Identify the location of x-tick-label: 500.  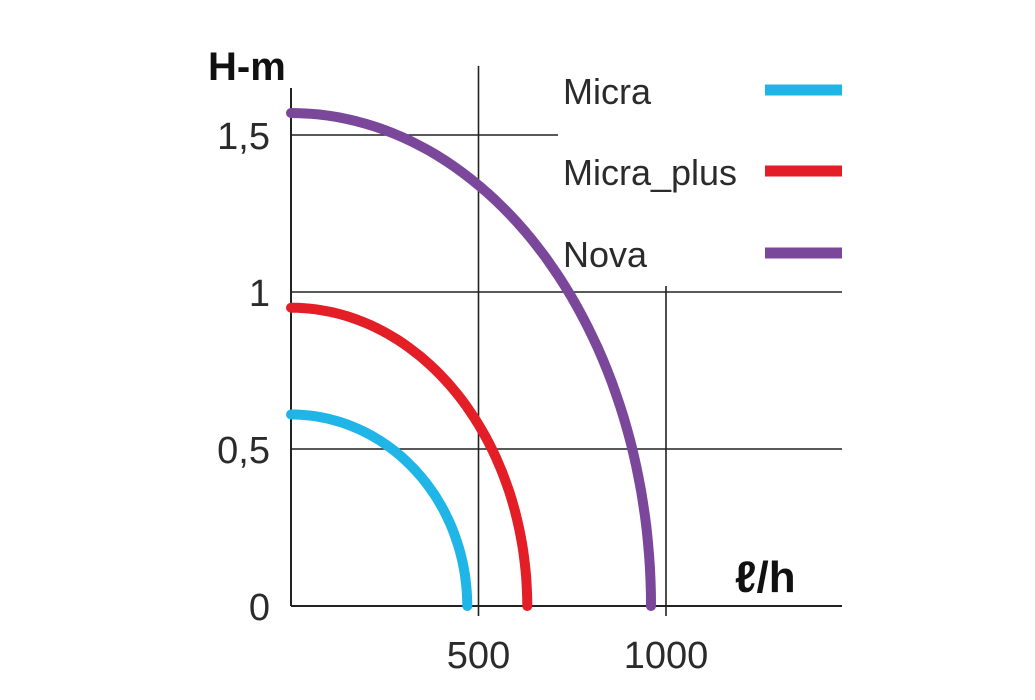
(478, 656).